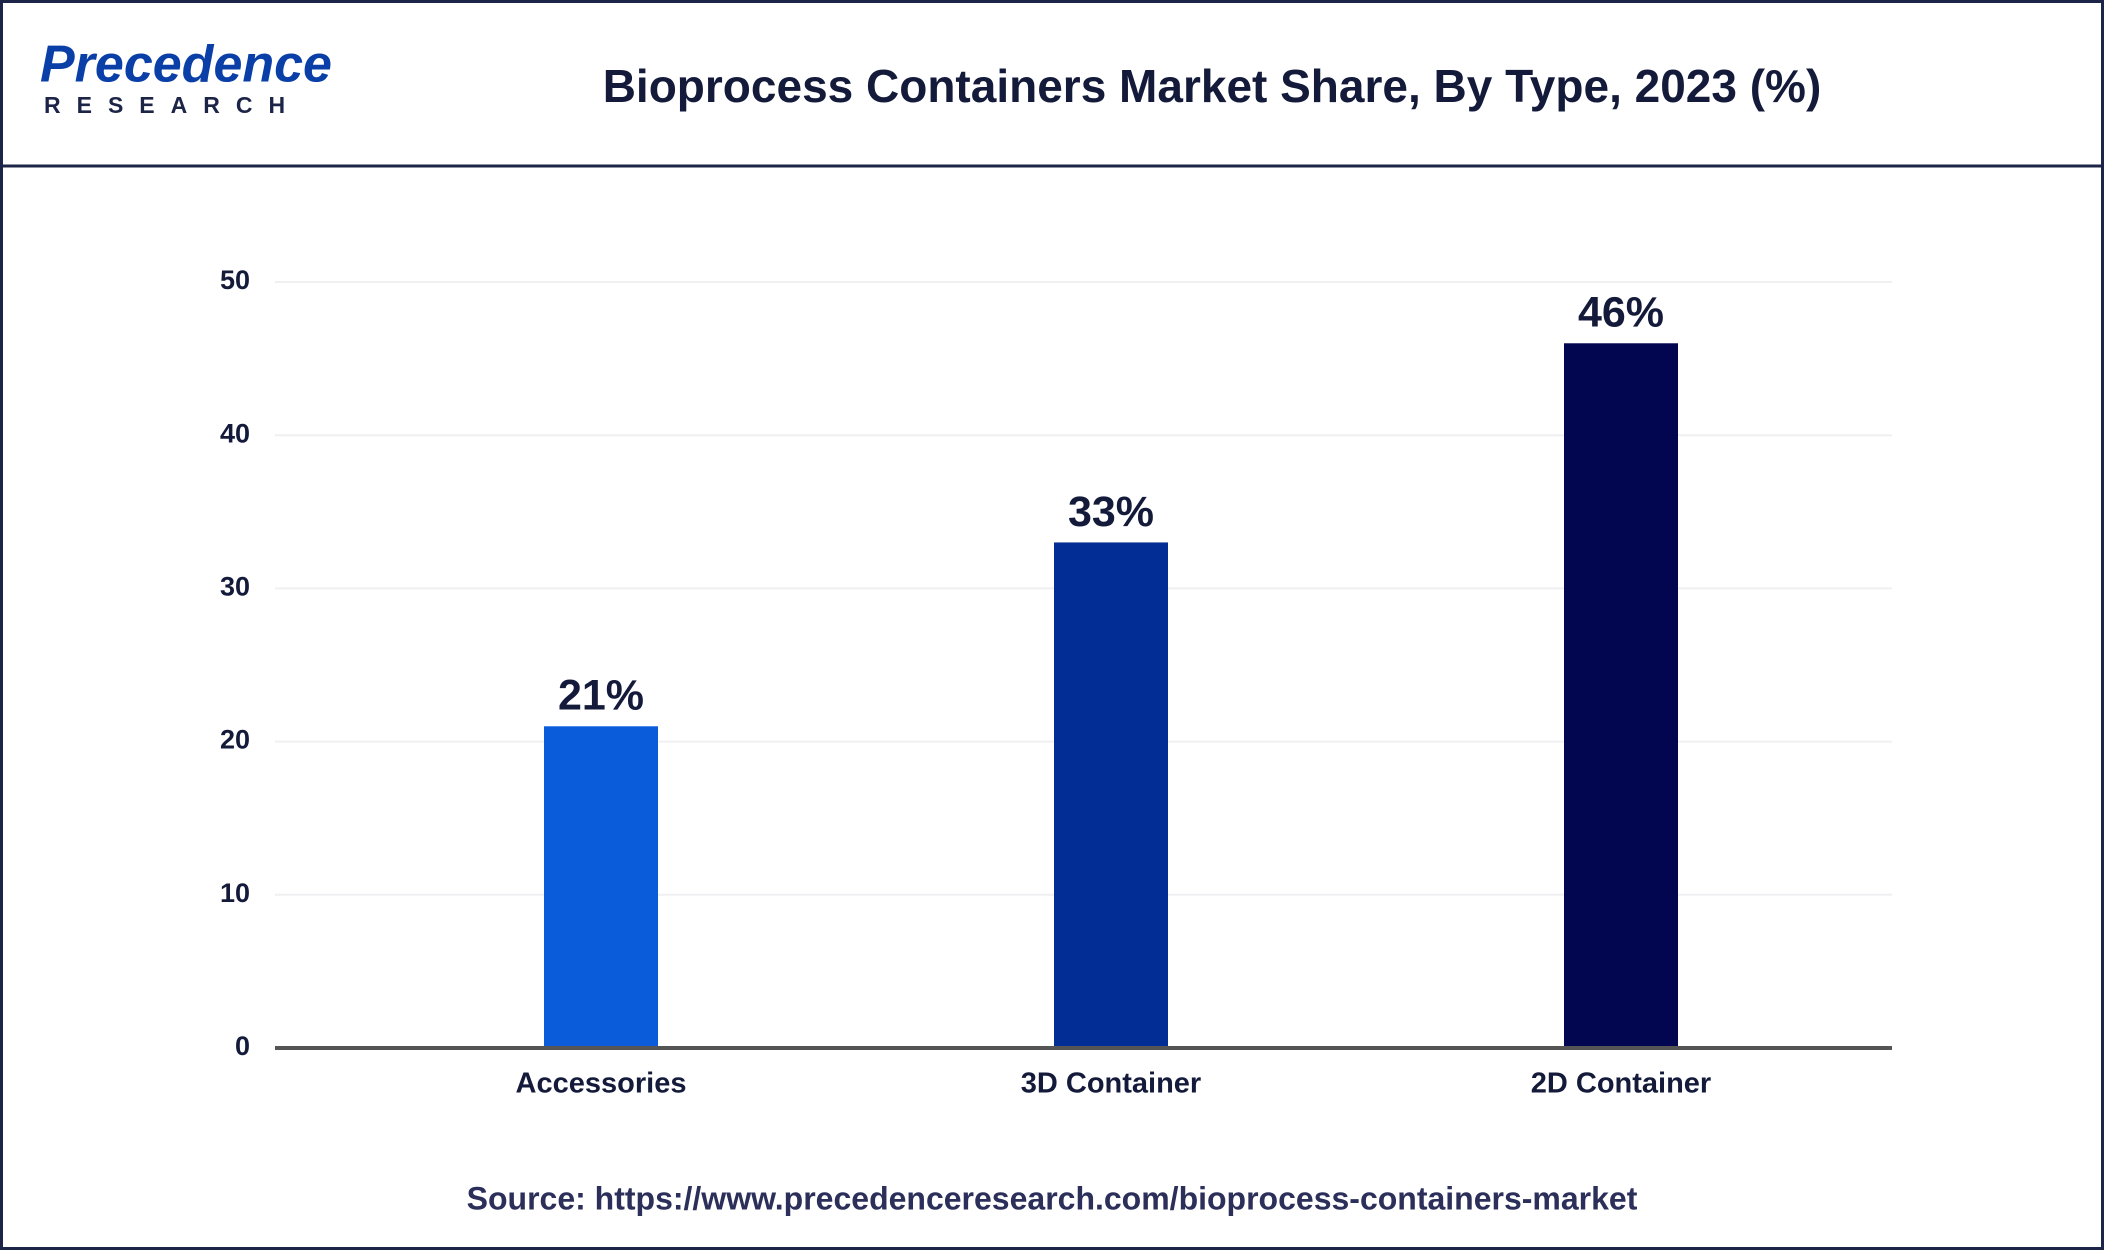 The height and width of the screenshot is (1250, 2104). I want to click on logo-subtitle: RESEARCH, so click(172, 105).